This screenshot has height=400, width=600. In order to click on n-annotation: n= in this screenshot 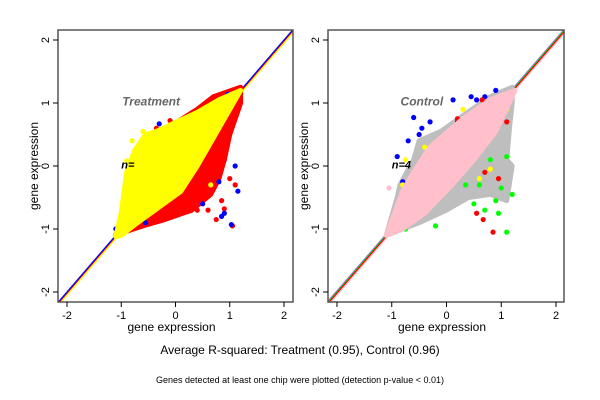, I will do `click(128, 166)`.